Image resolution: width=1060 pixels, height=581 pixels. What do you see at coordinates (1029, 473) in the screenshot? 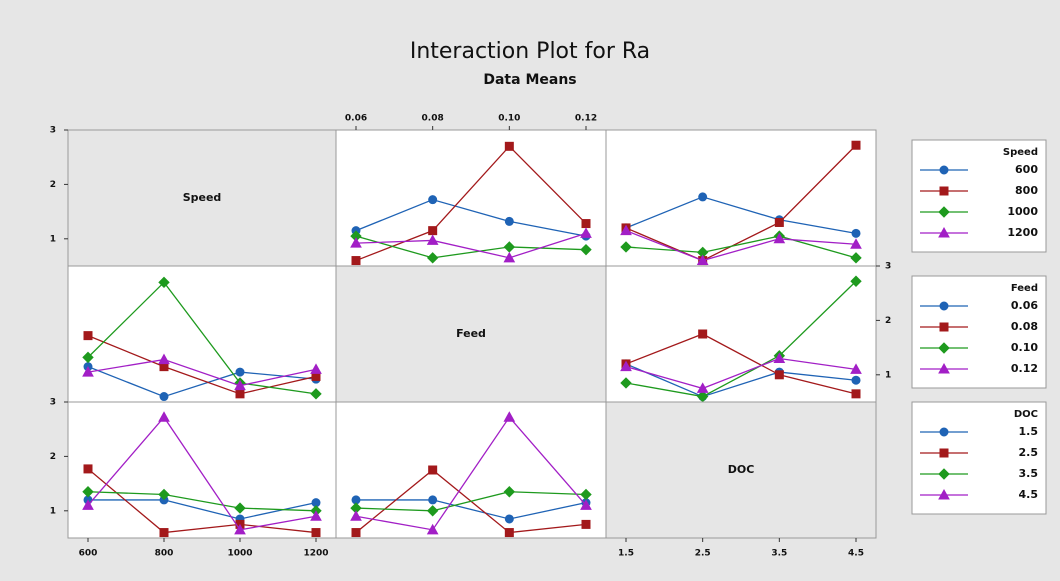
I see `legend-label: 3.5` at bounding box center [1029, 473].